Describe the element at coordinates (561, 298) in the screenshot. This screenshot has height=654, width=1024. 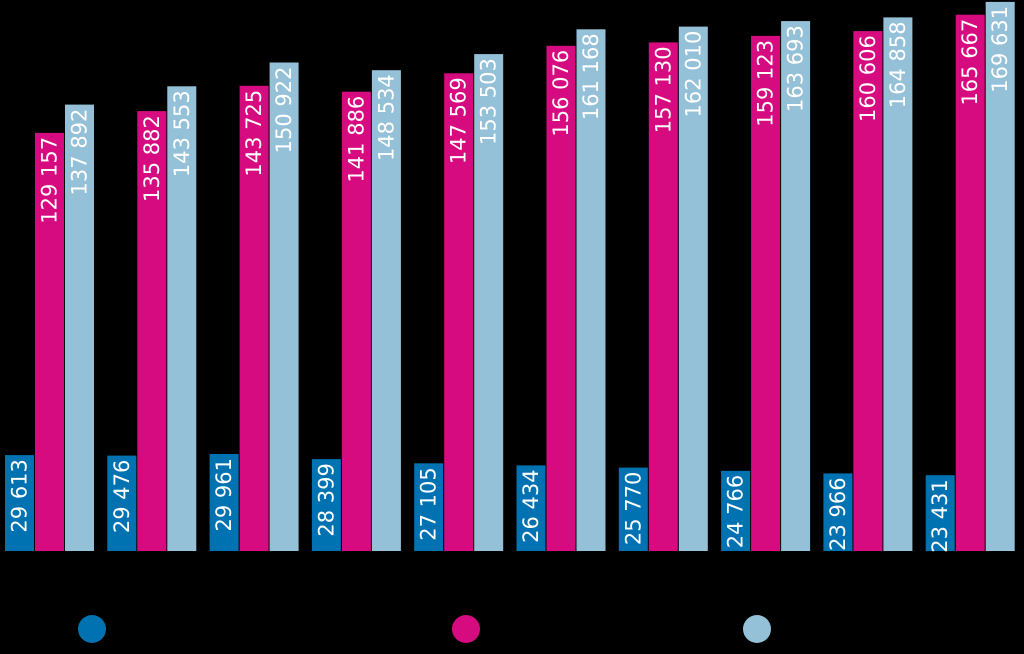
I see `bar-s2-c6` at that location.